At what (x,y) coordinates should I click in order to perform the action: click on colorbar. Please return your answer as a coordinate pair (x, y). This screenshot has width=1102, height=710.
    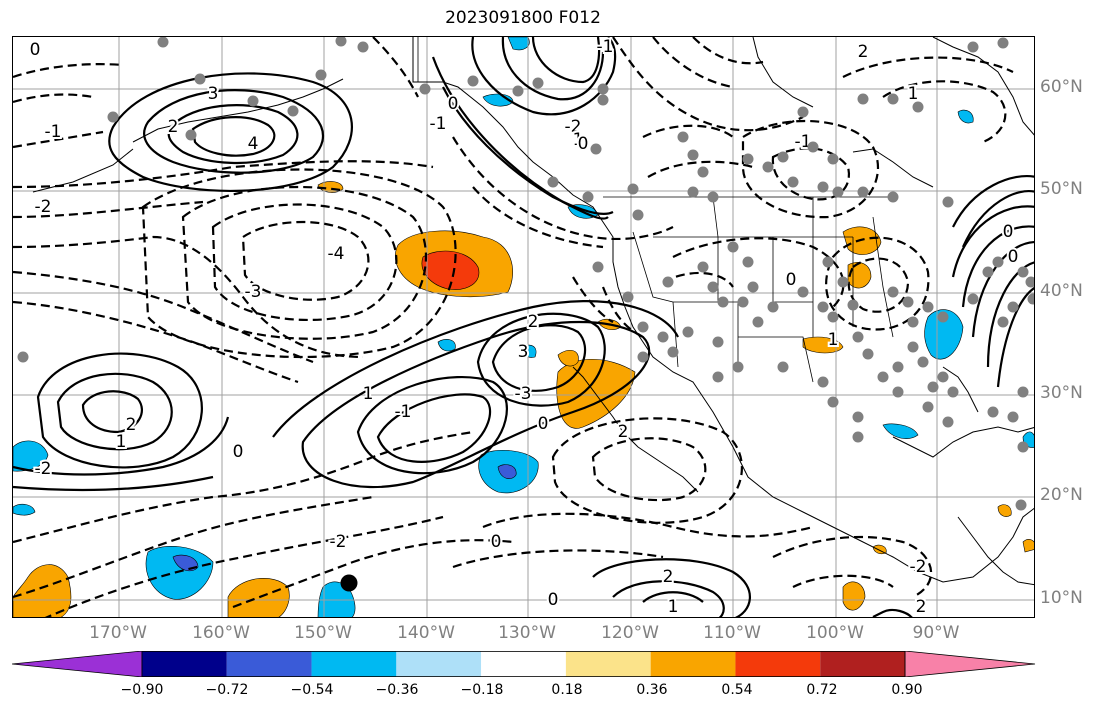
    Looking at the image, I should click on (524, 664).